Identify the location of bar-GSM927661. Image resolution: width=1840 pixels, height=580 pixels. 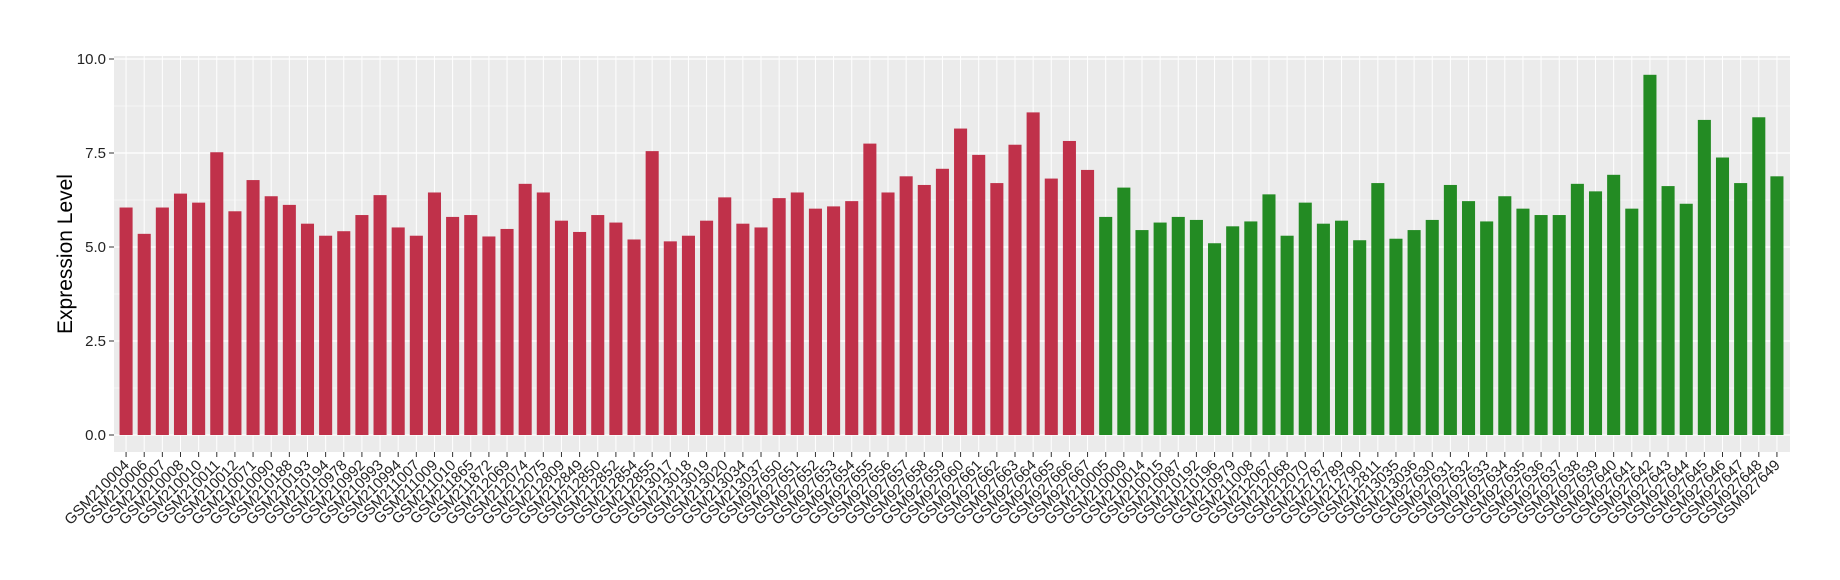
(979, 294).